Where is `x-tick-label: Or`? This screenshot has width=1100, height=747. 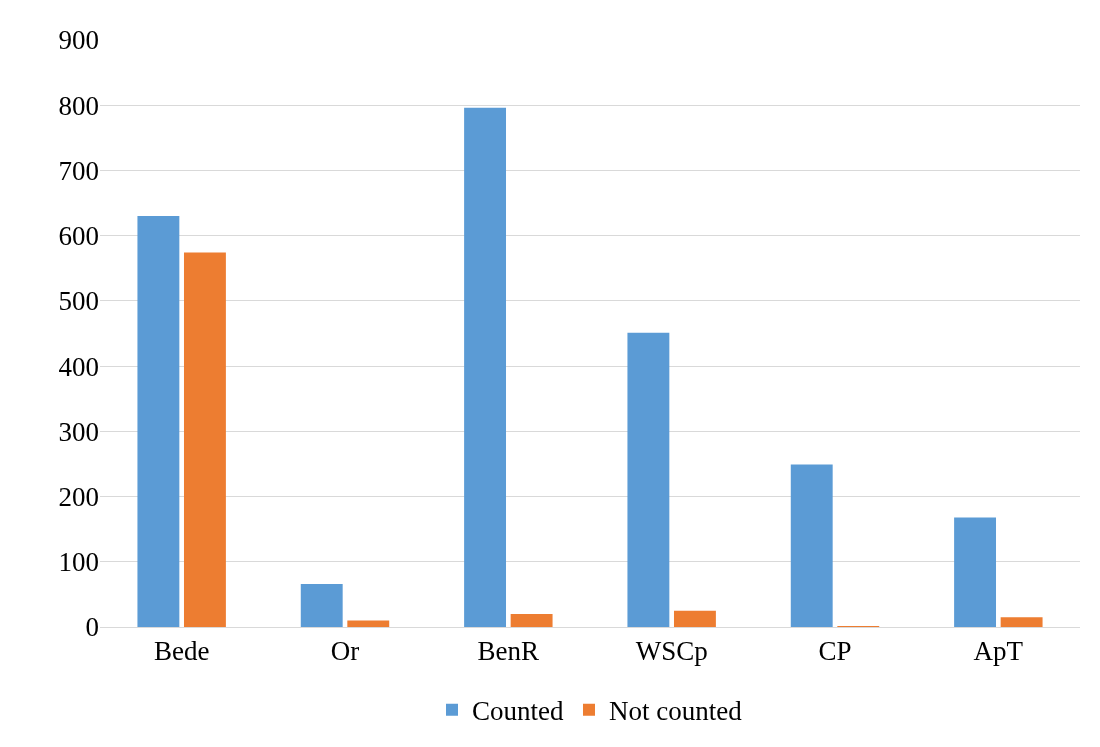
x-tick-label: Or is located at coordinates (345, 651).